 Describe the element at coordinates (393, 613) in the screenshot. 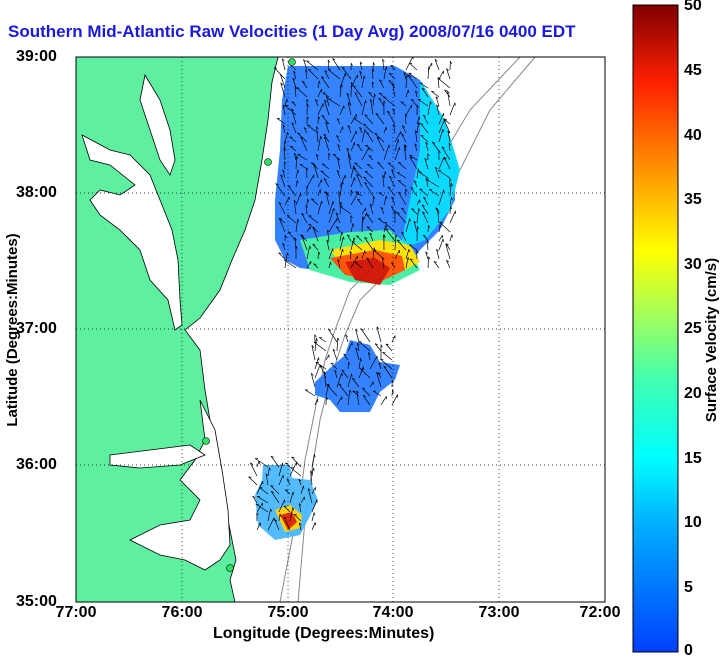

I see `x-tick-label: 74:00` at that location.